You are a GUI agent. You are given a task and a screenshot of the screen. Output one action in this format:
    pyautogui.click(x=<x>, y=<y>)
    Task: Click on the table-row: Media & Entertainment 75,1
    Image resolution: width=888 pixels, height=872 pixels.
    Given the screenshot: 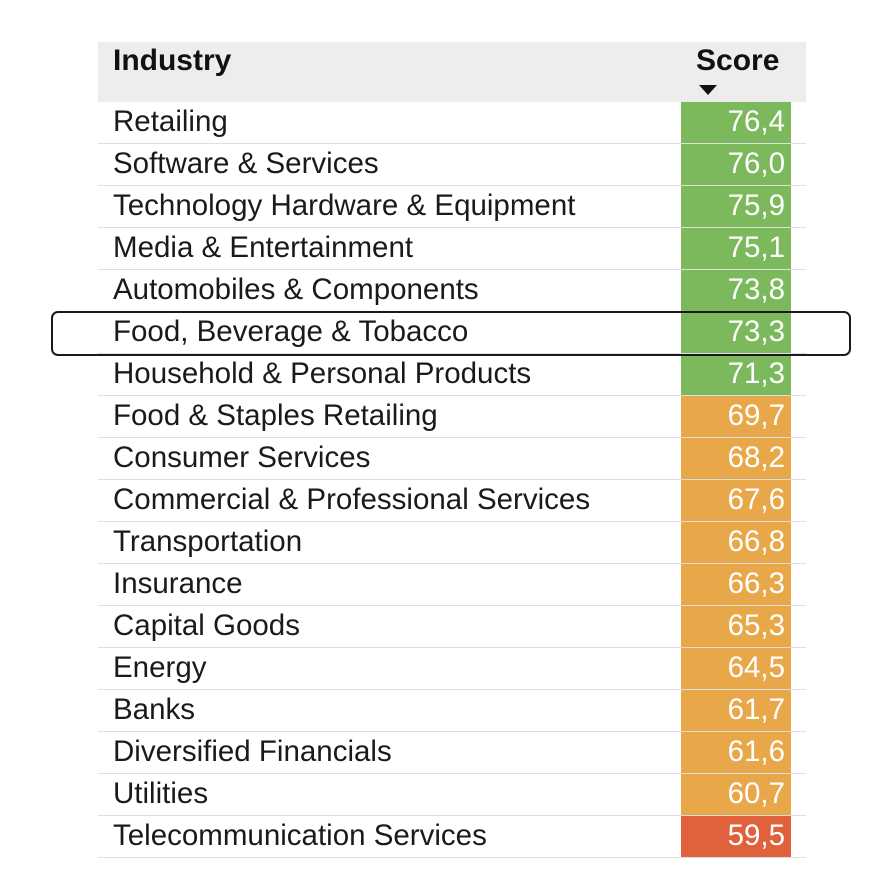 What is the action you would take?
    pyautogui.click(x=452, y=249)
    